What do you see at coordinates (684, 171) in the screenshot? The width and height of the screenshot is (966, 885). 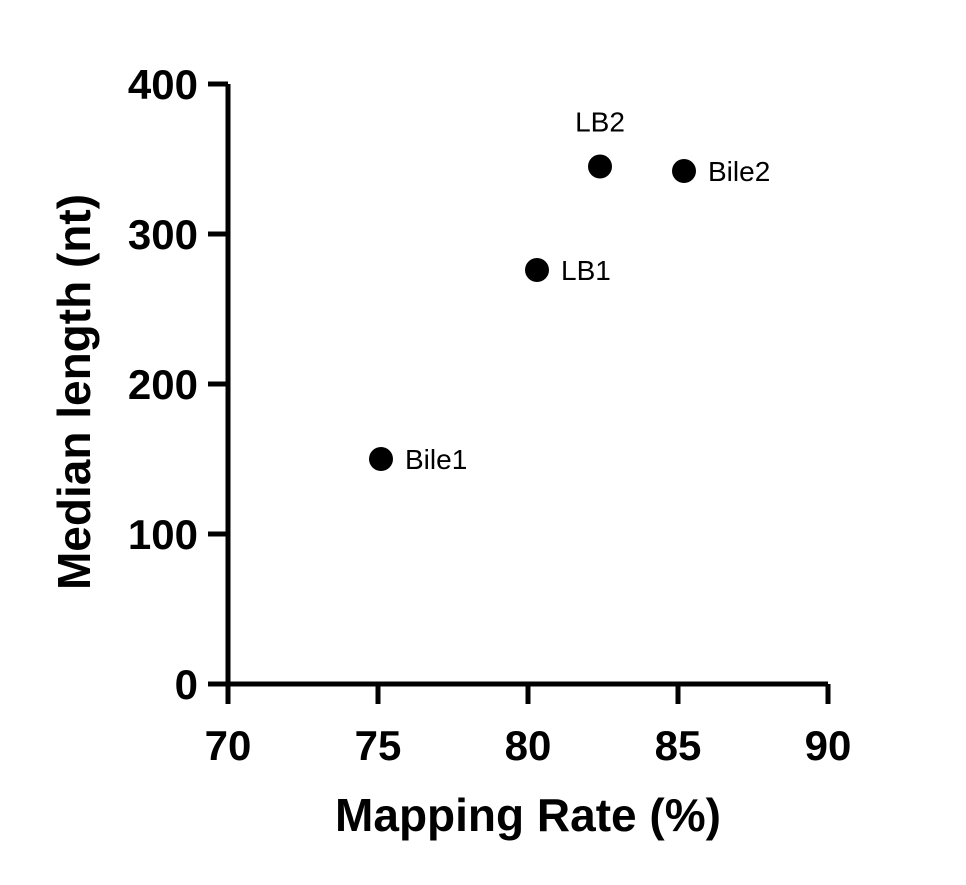 I see `data-point-bile2` at bounding box center [684, 171].